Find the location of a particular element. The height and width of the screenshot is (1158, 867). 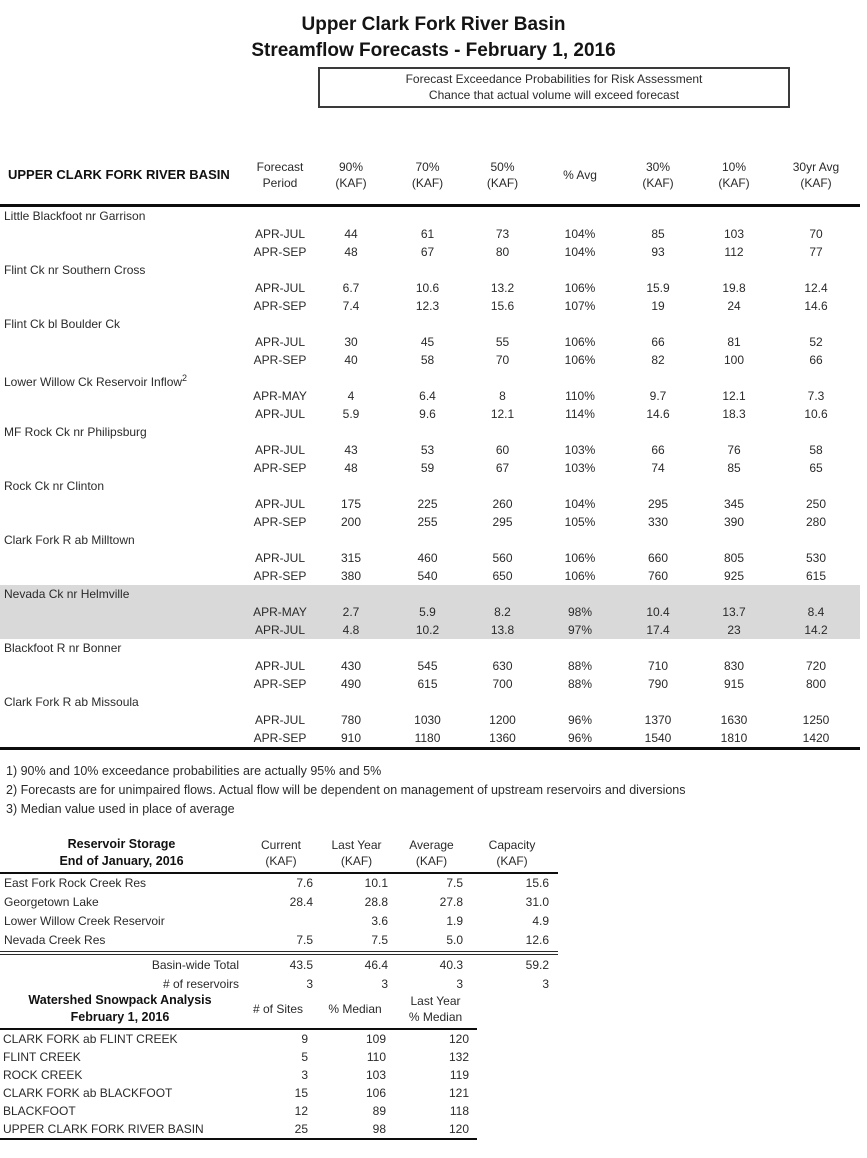

forecast-value: 540 is located at coordinates (427, 576).